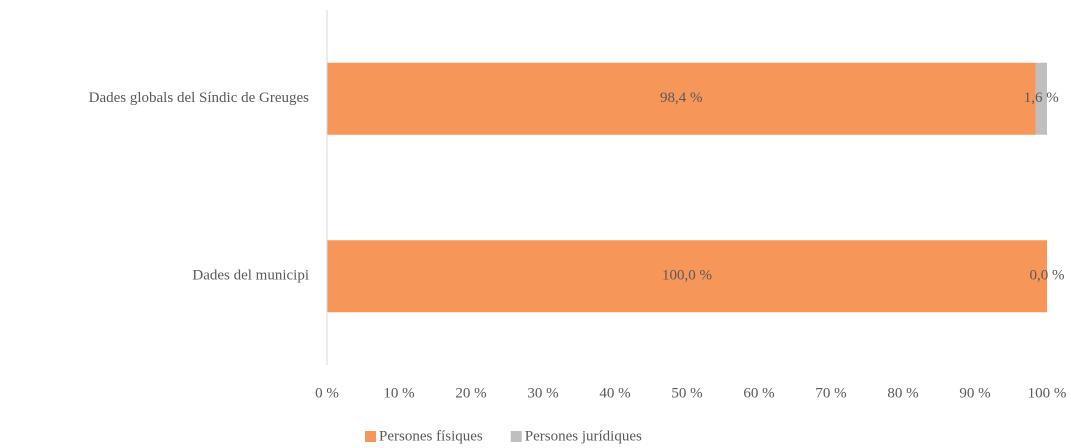 This screenshot has width=1071, height=448. What do you see at coordinates (1047, 393) in the screenshot?
I see `x-tick-label: 100 %` at bounding box center [1047, 393].